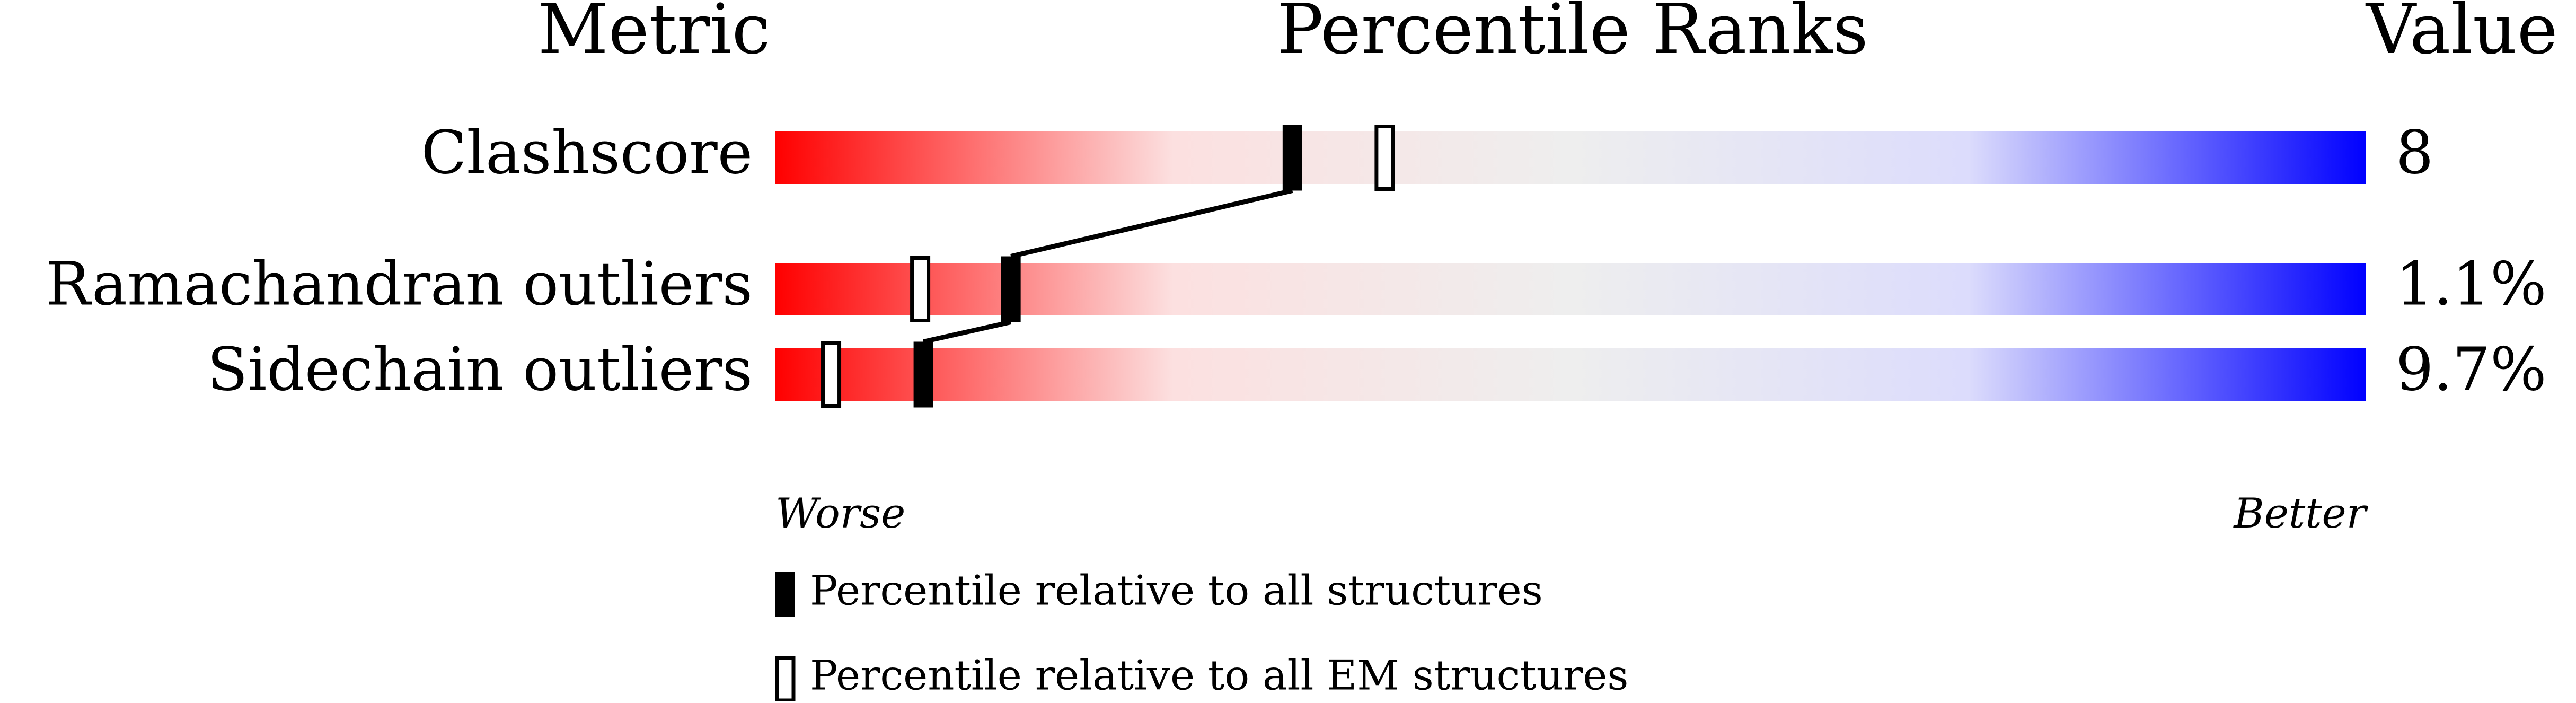  What do you see at coordinates (2414, 153) in the screenshot?
I see `metric-value: 8` at bounding box center [2414, 153].